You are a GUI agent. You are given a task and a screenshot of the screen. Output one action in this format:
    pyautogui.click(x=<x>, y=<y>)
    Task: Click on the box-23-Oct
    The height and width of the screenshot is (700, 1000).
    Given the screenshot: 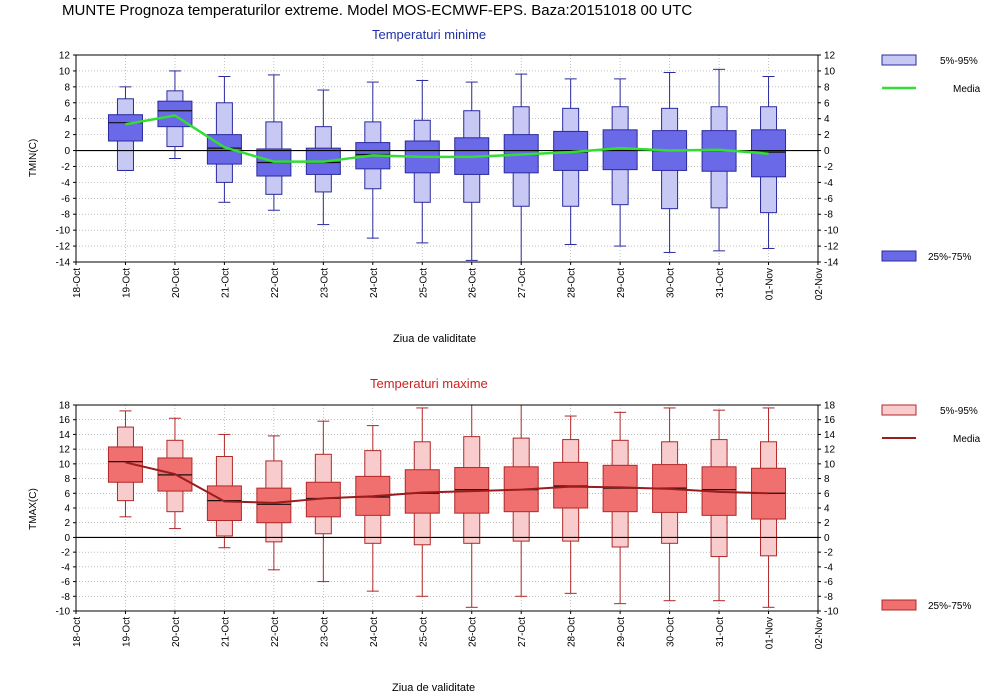 What is the action you would take?
    pyautogui.click(x=323, y=157)
    